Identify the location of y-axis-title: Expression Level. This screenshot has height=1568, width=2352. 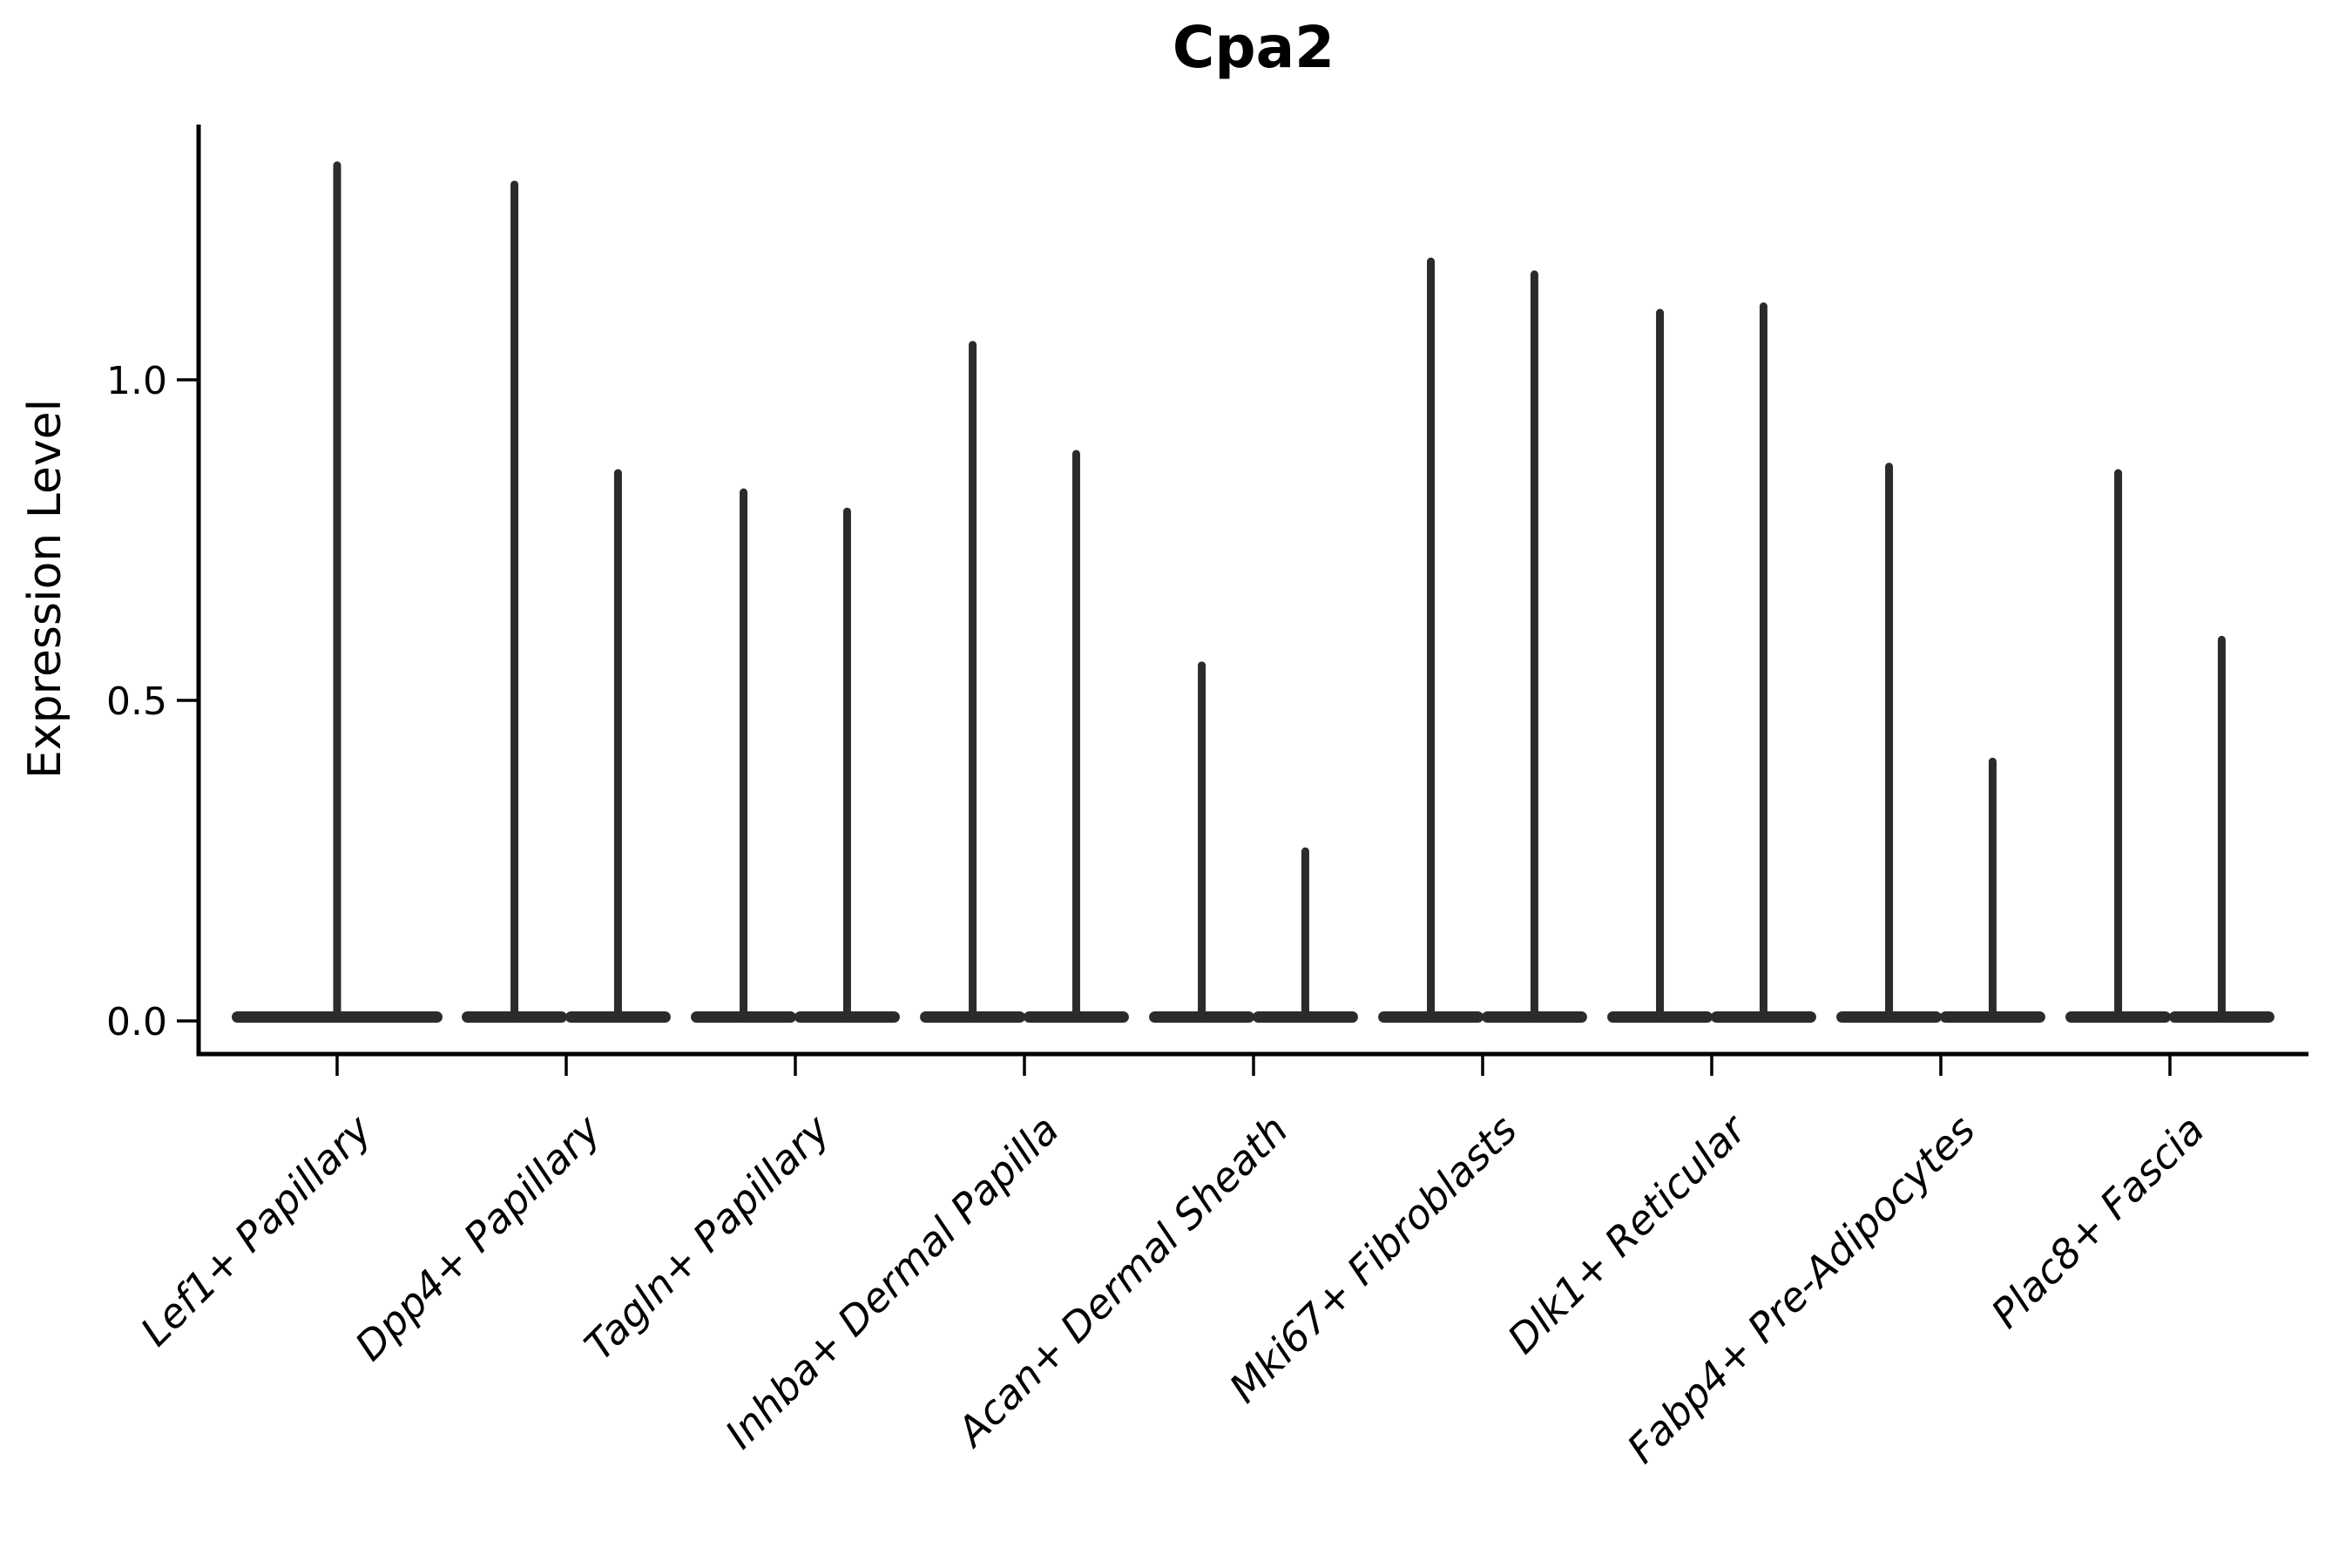
(45, 589).